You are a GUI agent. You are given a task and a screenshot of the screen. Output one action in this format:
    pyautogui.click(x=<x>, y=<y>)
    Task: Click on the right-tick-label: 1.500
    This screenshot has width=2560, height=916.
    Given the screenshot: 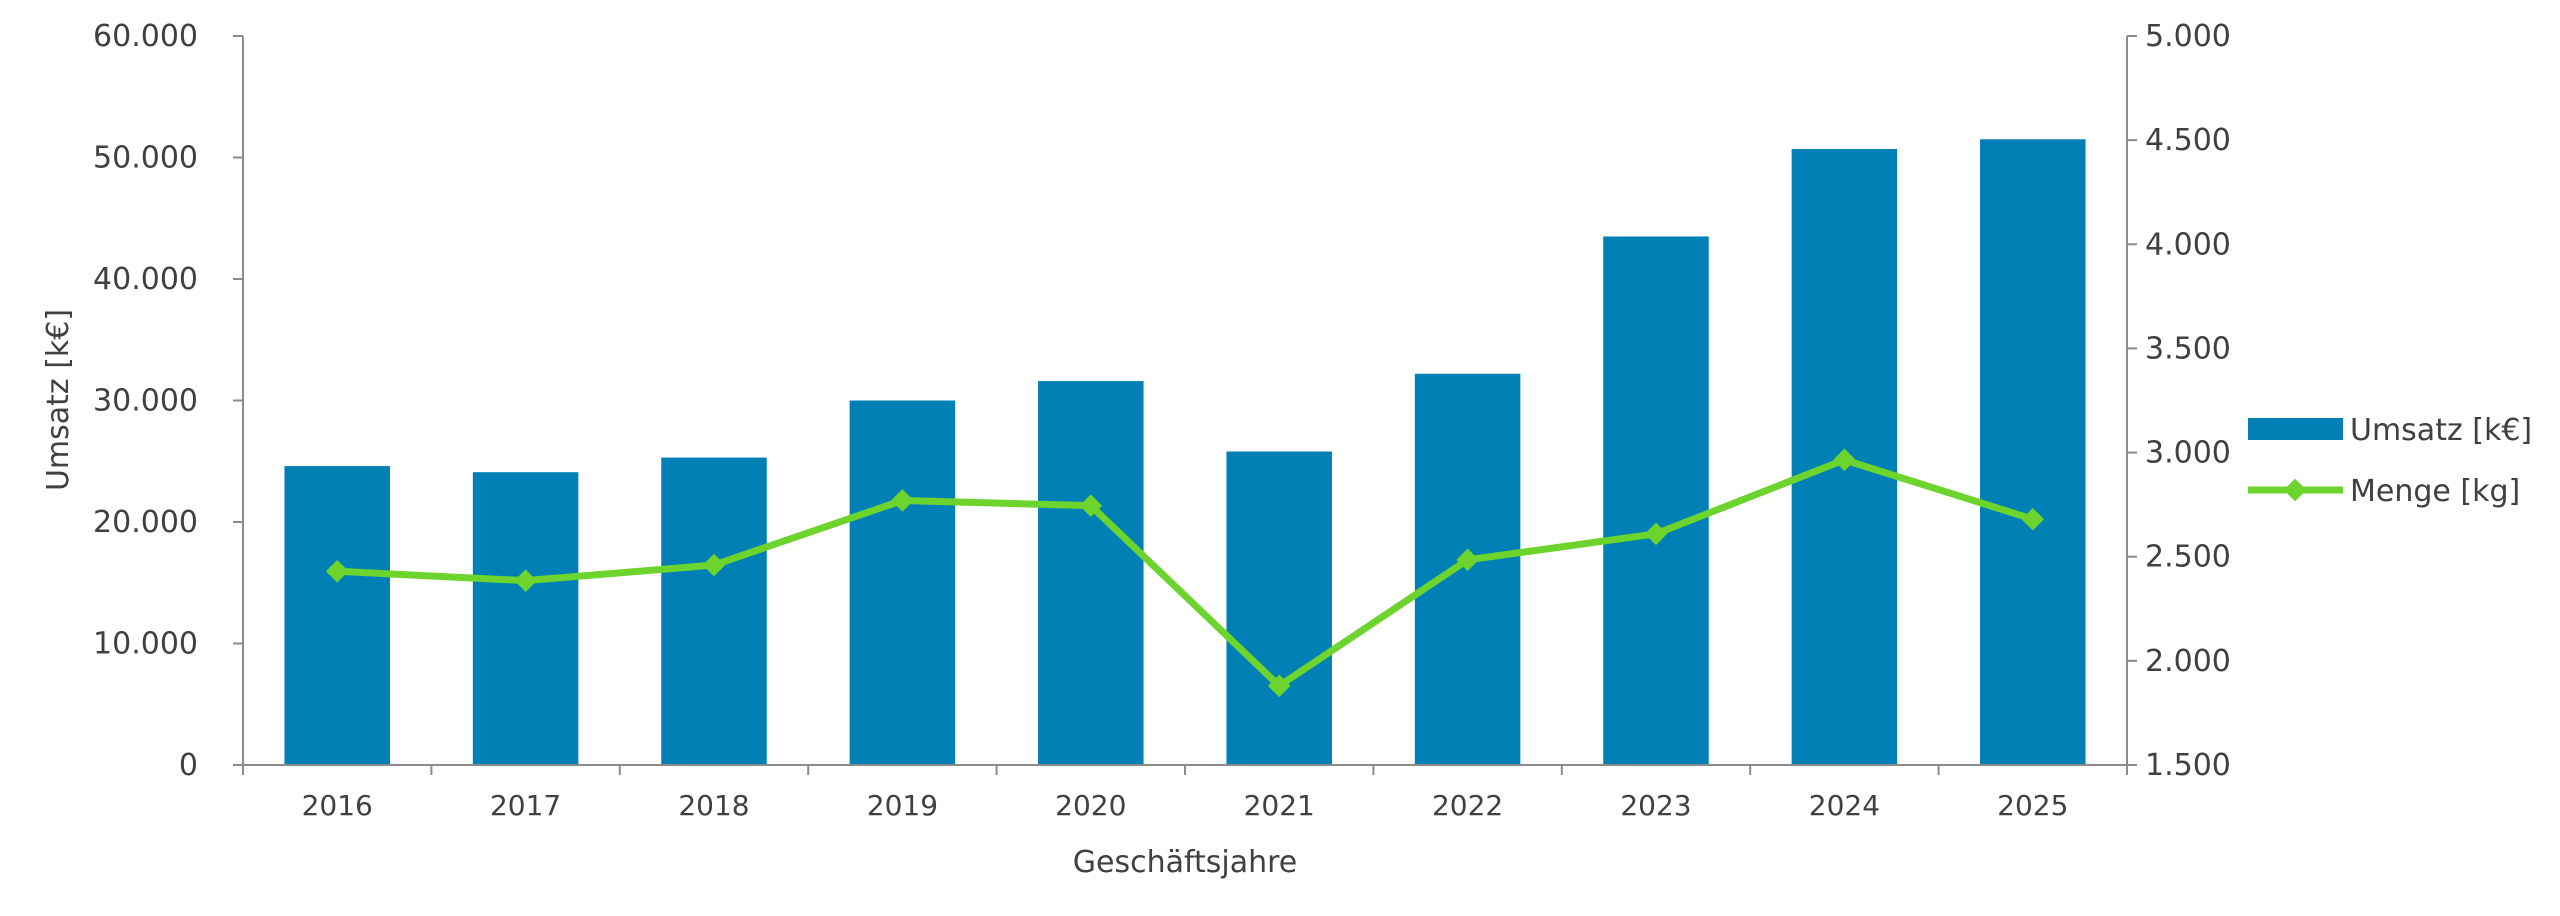 What is the action you would take?
    pyautogui.click(x=2188, y=765)
    